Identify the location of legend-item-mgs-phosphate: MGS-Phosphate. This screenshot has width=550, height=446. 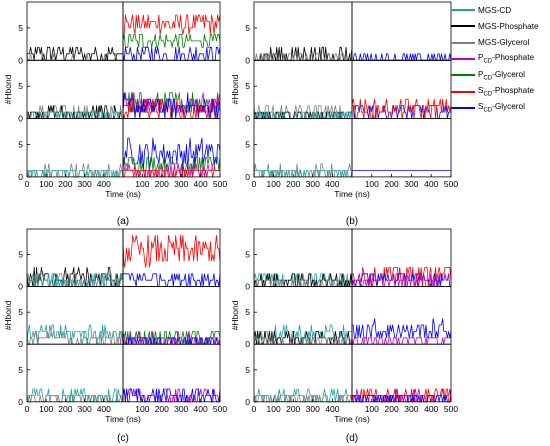
(500, 26).